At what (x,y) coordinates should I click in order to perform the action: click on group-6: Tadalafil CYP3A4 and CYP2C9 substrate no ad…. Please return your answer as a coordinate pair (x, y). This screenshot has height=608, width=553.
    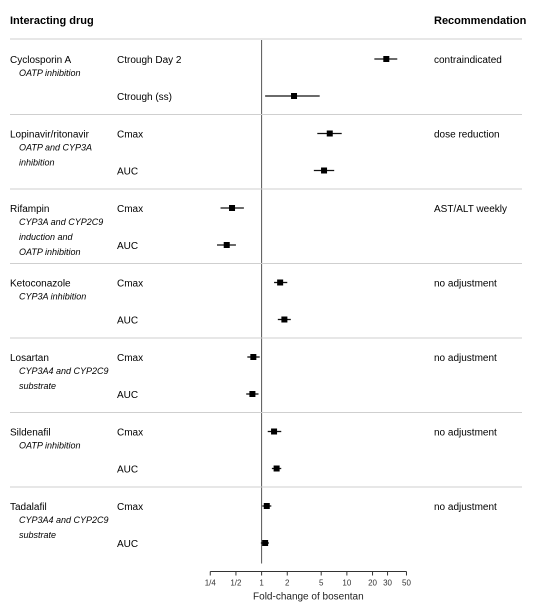
    Looking at the image, I should click on (253, 526).